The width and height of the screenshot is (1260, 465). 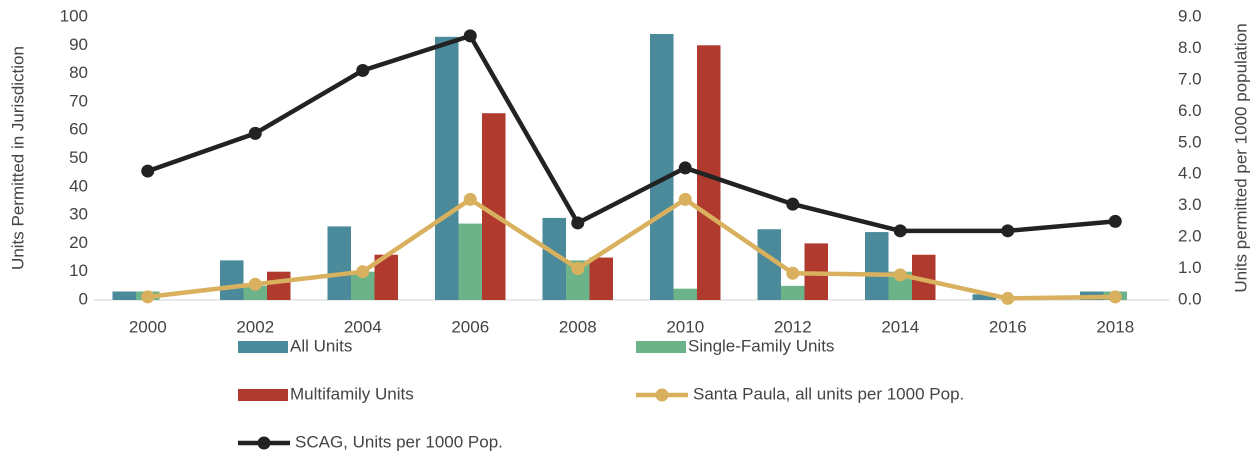 What do you see at coordinates (1190, 267) in the screenshot?
I see `y2-tick-label: 1.0` at bounding box center [1190, 267].